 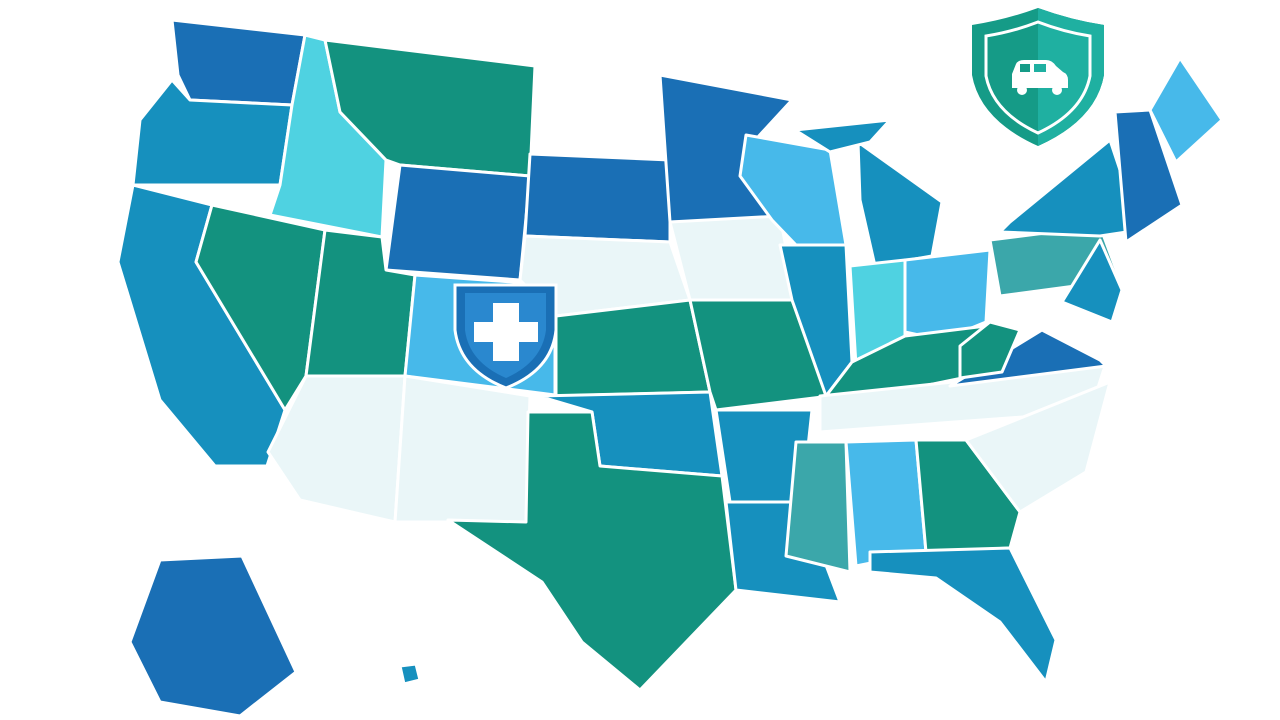 What do you see at coordinates (963, 615) in the screenshot?
I see `state-florida` at bounding box center [963, 615].